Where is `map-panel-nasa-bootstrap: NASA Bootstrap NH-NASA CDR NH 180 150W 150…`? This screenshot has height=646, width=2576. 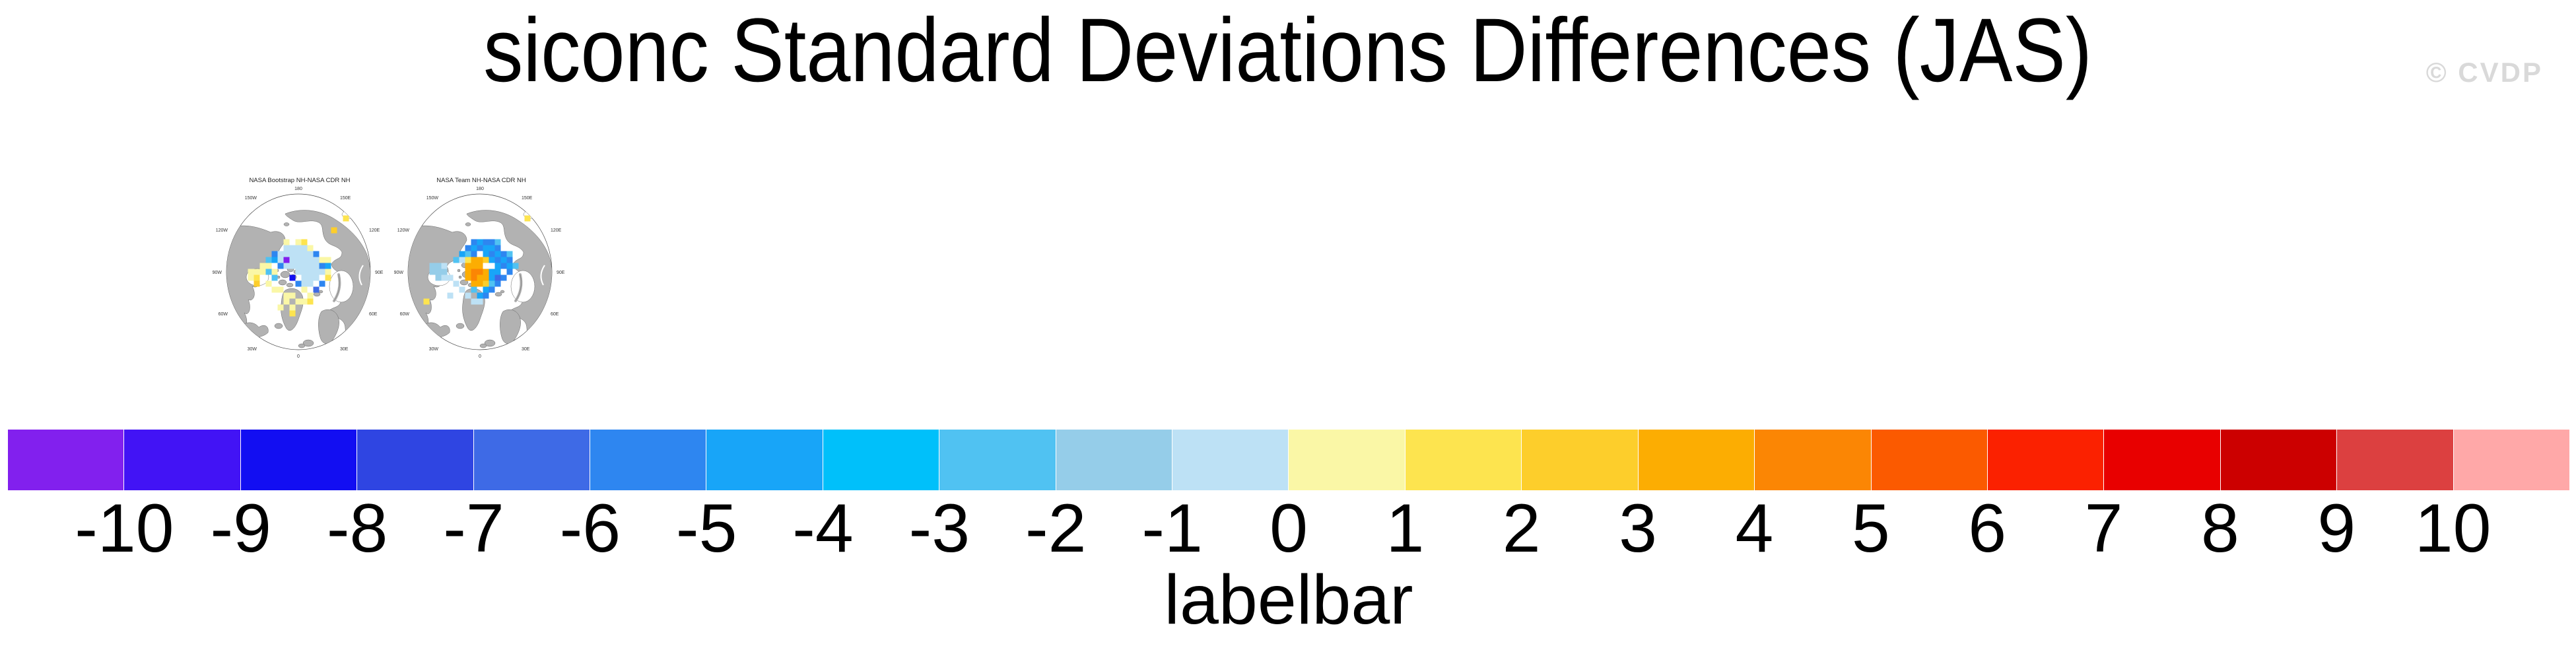 map-panel-nasa-bootstrap: NASA Bootstrap NH-NASA CDR NH 180 150W 150… is located at coordinates (298, 268).